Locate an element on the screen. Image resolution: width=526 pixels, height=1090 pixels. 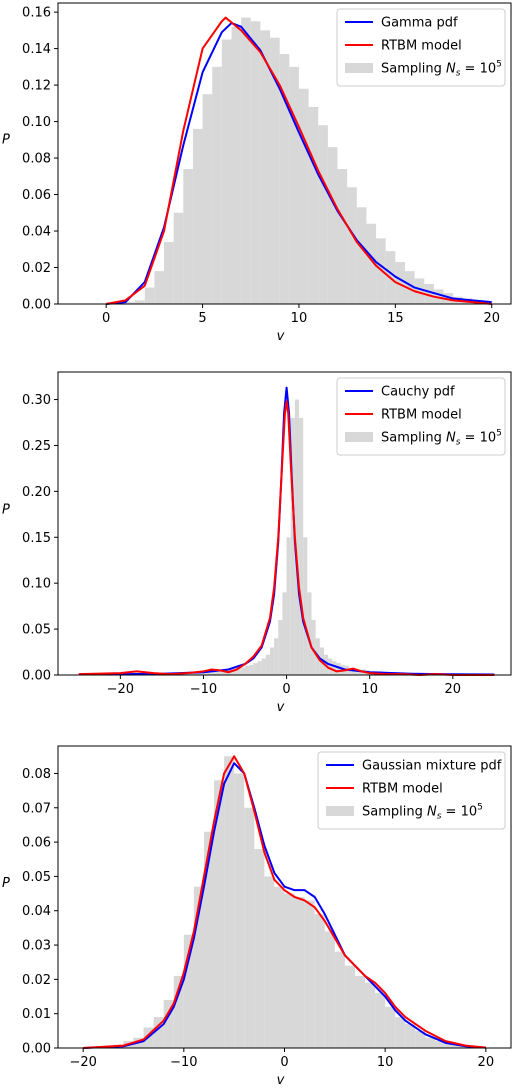
y-tick-label: 0.06 is located at coordinates (36, 195).